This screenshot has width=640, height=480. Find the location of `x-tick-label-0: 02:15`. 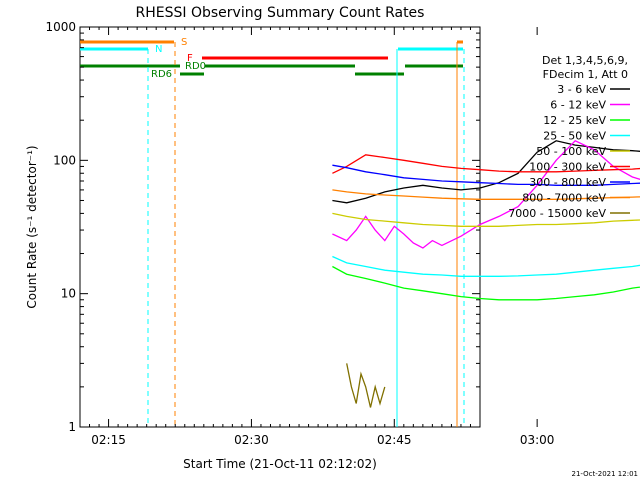

x-tick-label-0: 02:15 is located at coordinates (108, 440).